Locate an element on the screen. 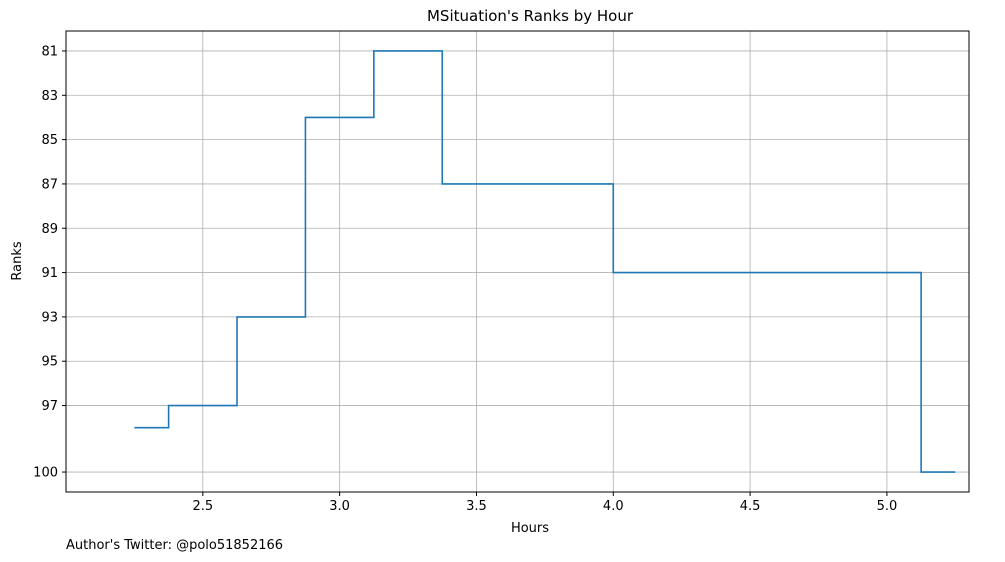 The width and height of the screenshot is (1005, 562). y-tick-label: 100 is located at coordinates (45, 473).